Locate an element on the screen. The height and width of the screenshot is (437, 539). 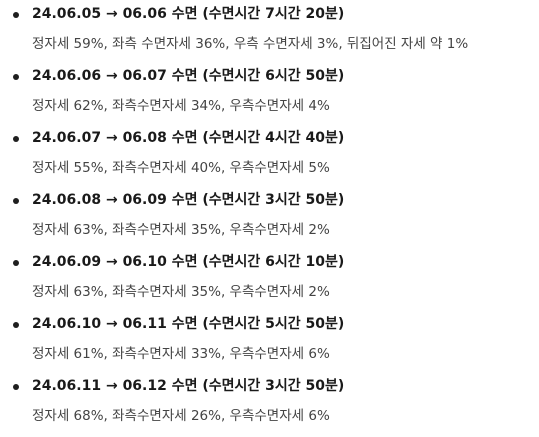
sleep-log-title: 24.06.06 → 06.07 수면 (수면시간 6시간 50분) is located at coordinates (188, 76).